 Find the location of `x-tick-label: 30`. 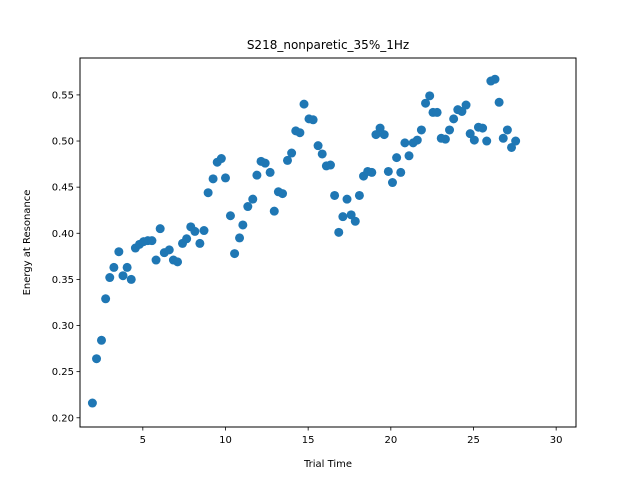

x-tick-label: 30 is located at coordinates (556, 440).